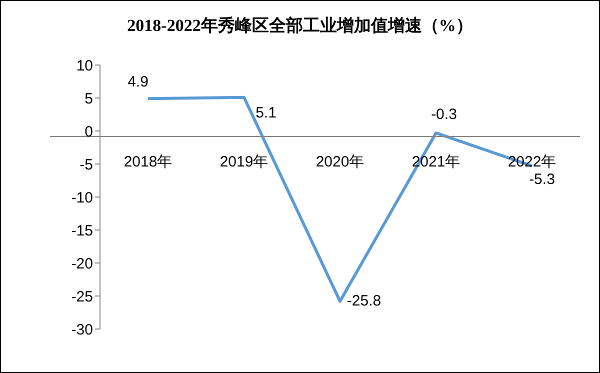 Image resolution: width=600 pixels, height=373 pixels. Describe the element at coordinates (82, 197) in the screenshot. I see `y-tick-label: -10` at that location.